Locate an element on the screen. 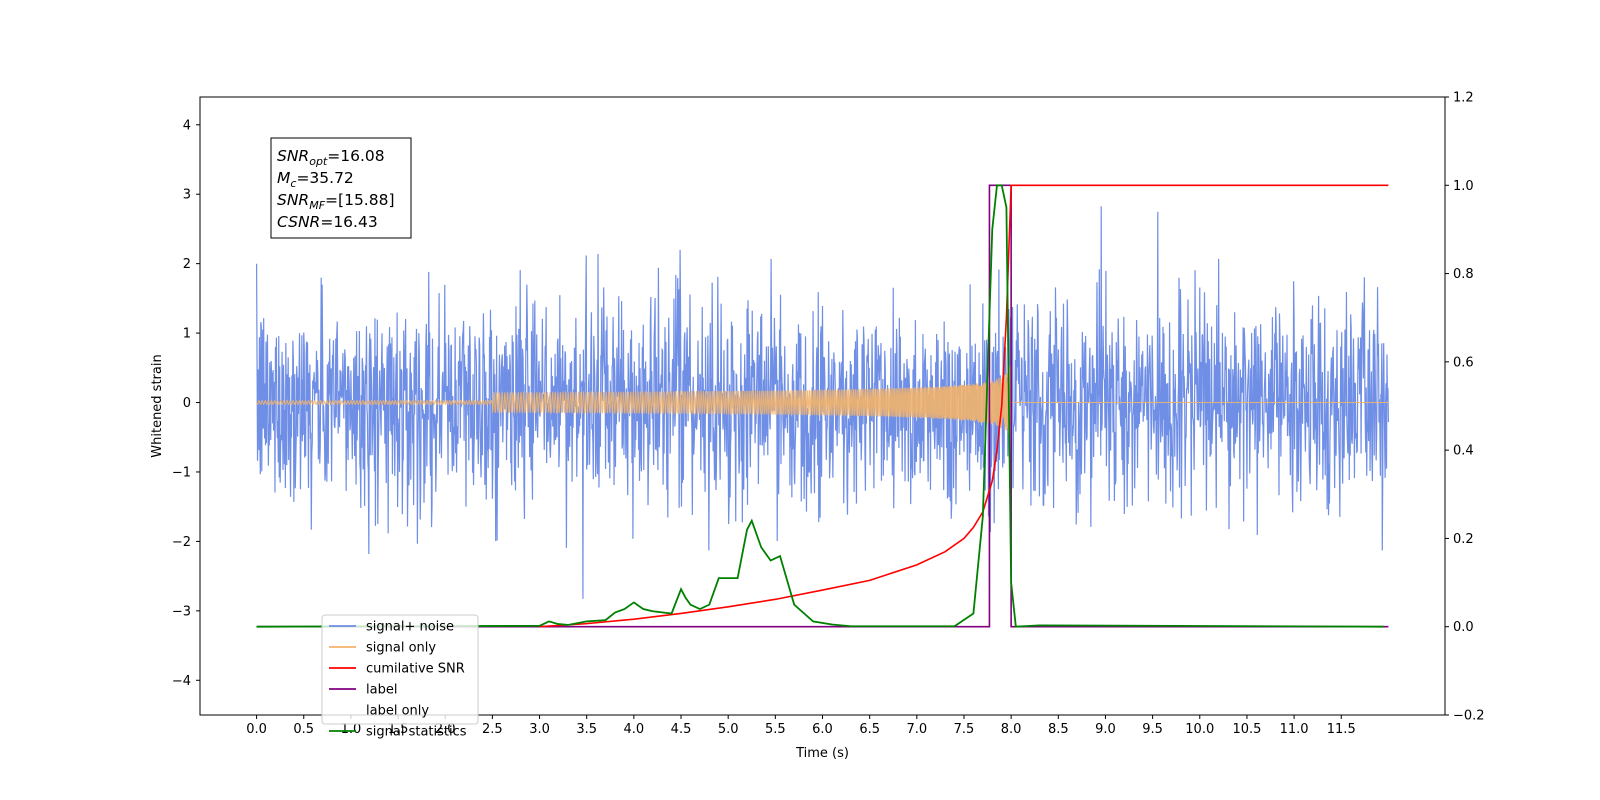  series-signal-only is located at coordinates (822, 399).